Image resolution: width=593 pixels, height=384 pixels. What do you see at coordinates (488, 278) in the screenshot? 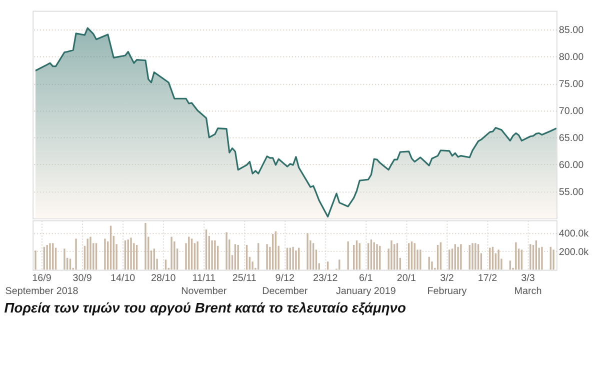
I see `x-tick-label: 17/2` at bounding box center [488, 278].